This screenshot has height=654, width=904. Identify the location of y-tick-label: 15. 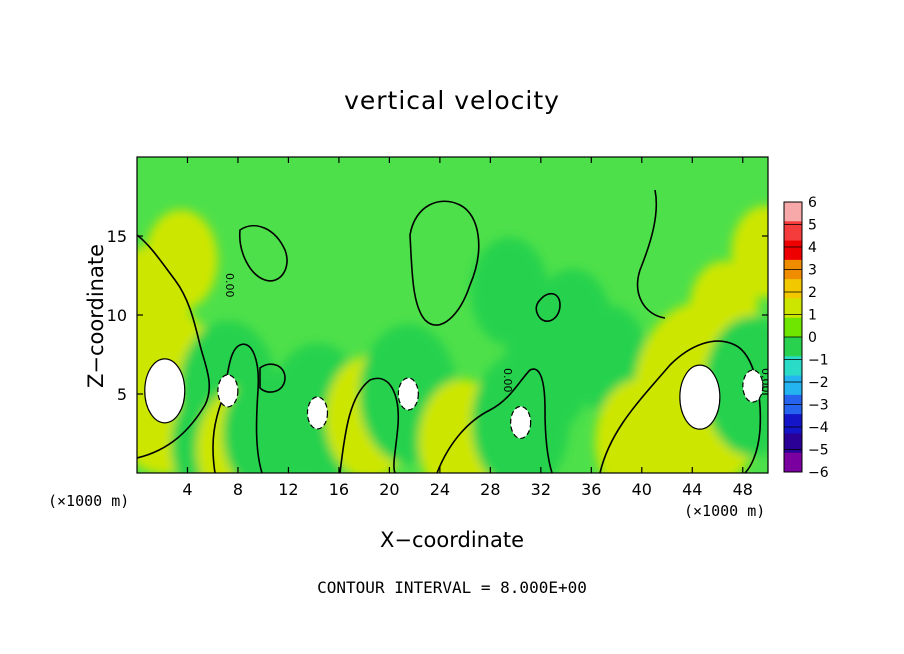
(117, 236).